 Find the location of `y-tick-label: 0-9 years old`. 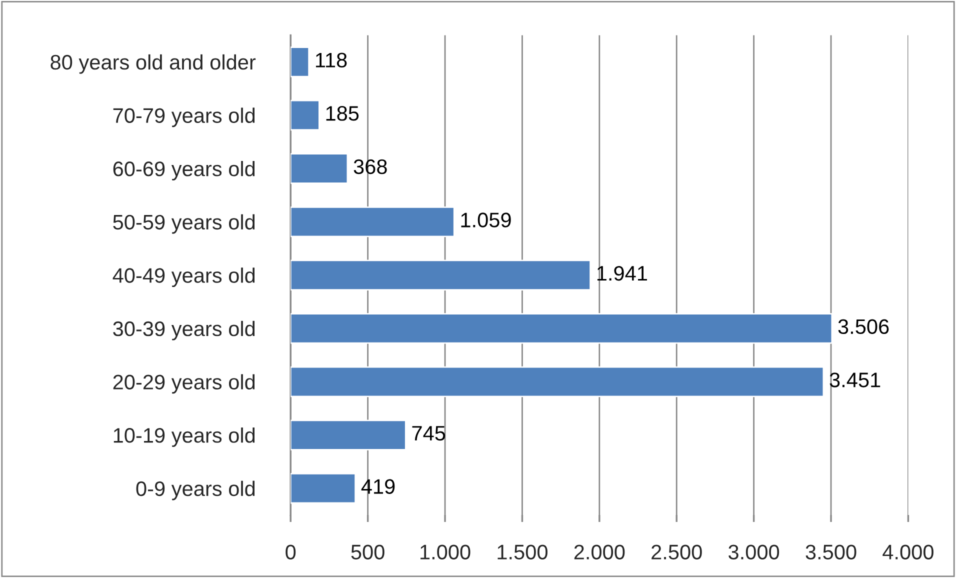

y-tick-label: 0-9 years old is located at coordinates (195, 490).